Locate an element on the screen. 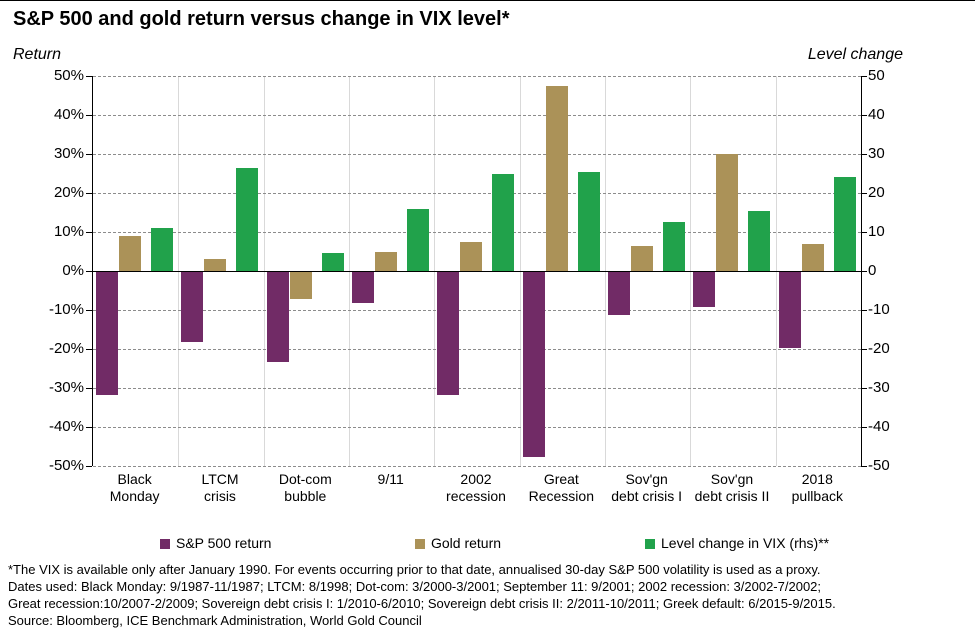  legend-item-sp500: S&P 500 return is located at coordinates (215, 543).